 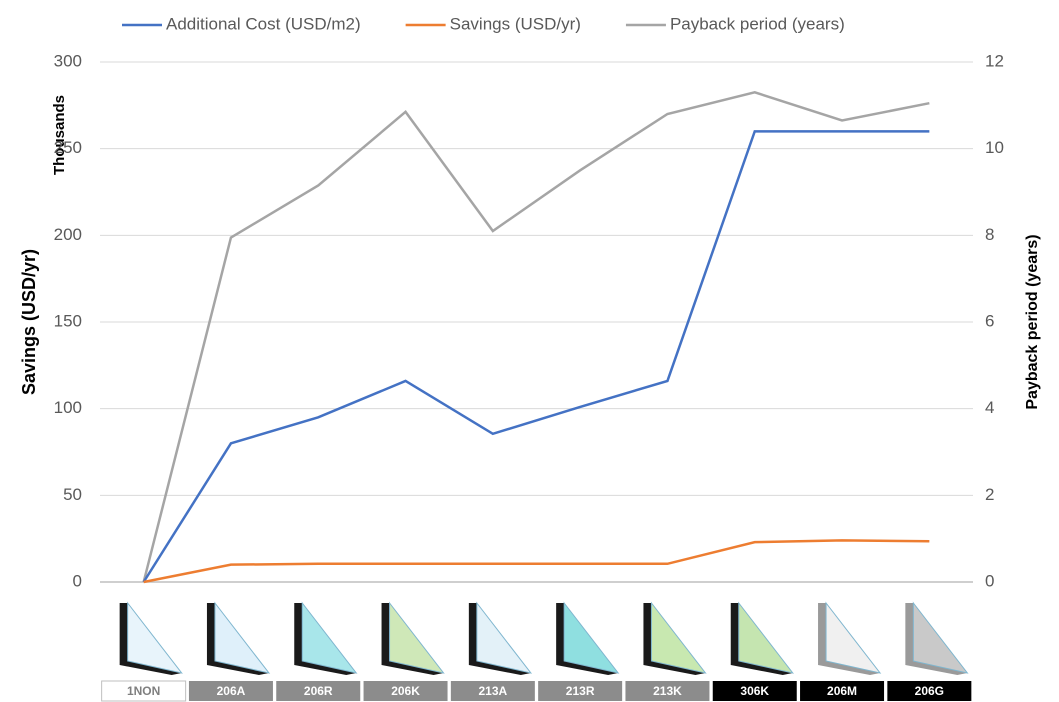 What do you see at coordinates (29, 322) in the screenshot?
I see `y-axis-title: Savings (USD/yr)` at bounding box center [29, 322].